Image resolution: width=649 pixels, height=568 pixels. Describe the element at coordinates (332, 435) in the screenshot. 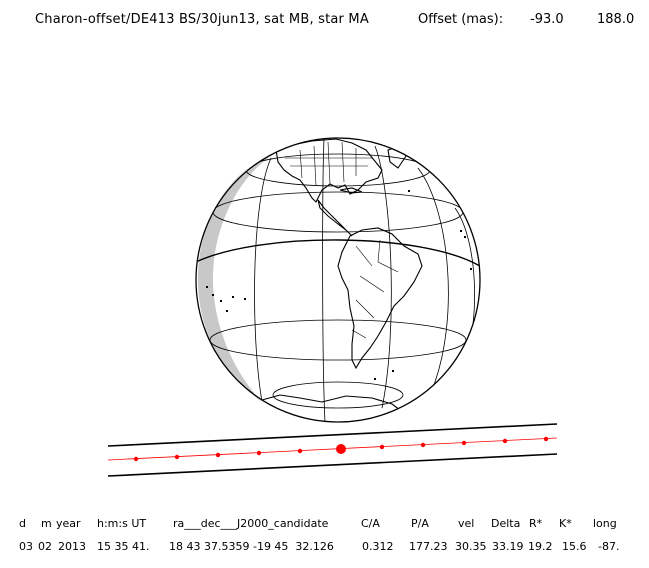

I see `shadow-path-north-limit` at that location.